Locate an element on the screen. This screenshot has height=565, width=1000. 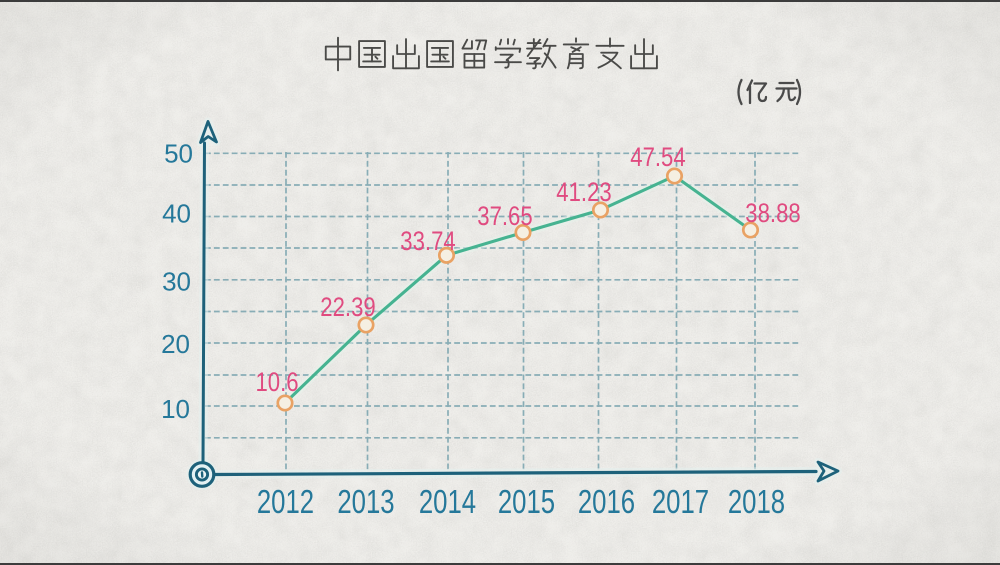
svg-text: 30 is located at coordinates (176, 282).